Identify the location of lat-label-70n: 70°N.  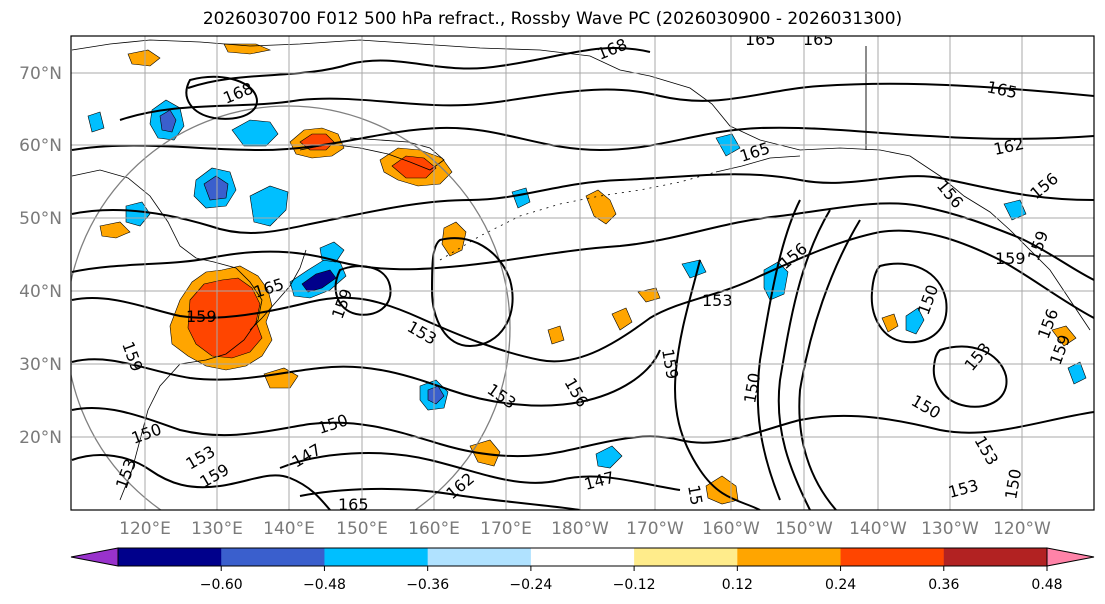
(40, 74).